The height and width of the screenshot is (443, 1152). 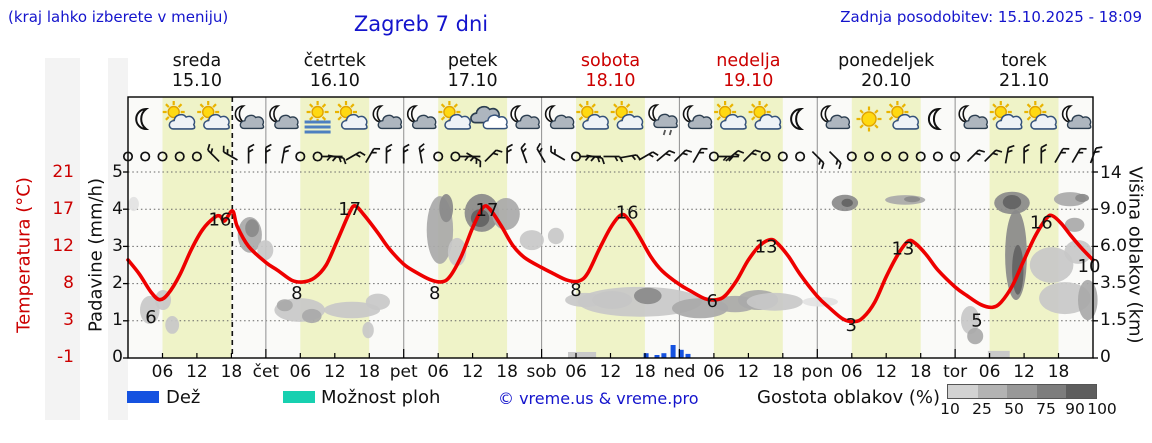 What do you see at coordinates (472, 61) in the screenshot?
I see `day-header-name: petek` at bounding box center [472, 61].